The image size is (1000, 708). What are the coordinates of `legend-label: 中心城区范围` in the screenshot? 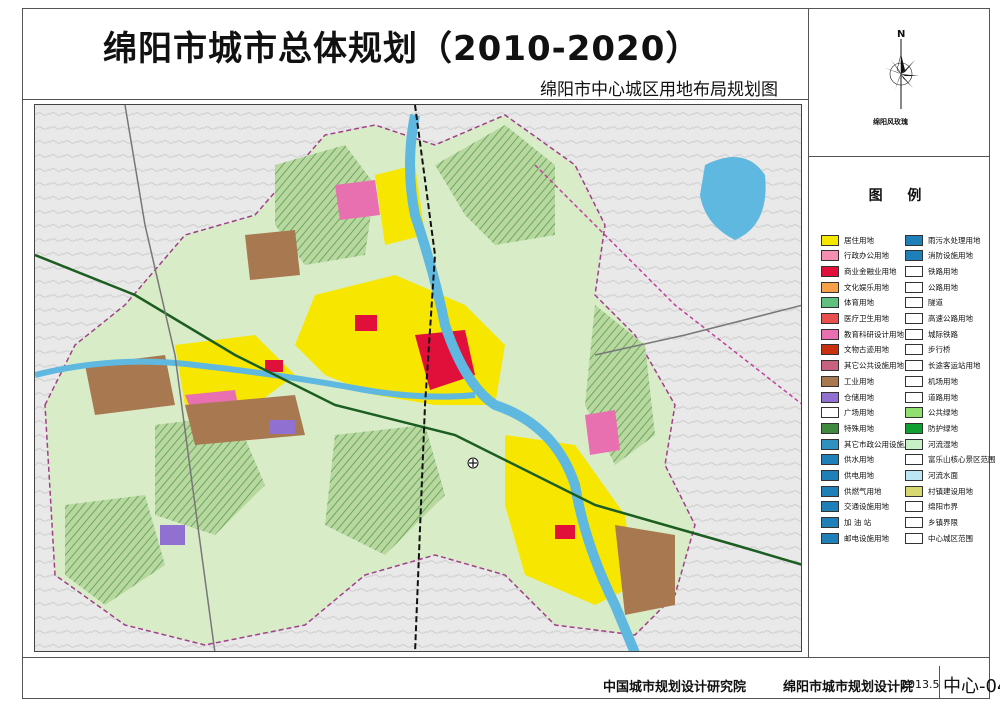 It's located at (950, 538).